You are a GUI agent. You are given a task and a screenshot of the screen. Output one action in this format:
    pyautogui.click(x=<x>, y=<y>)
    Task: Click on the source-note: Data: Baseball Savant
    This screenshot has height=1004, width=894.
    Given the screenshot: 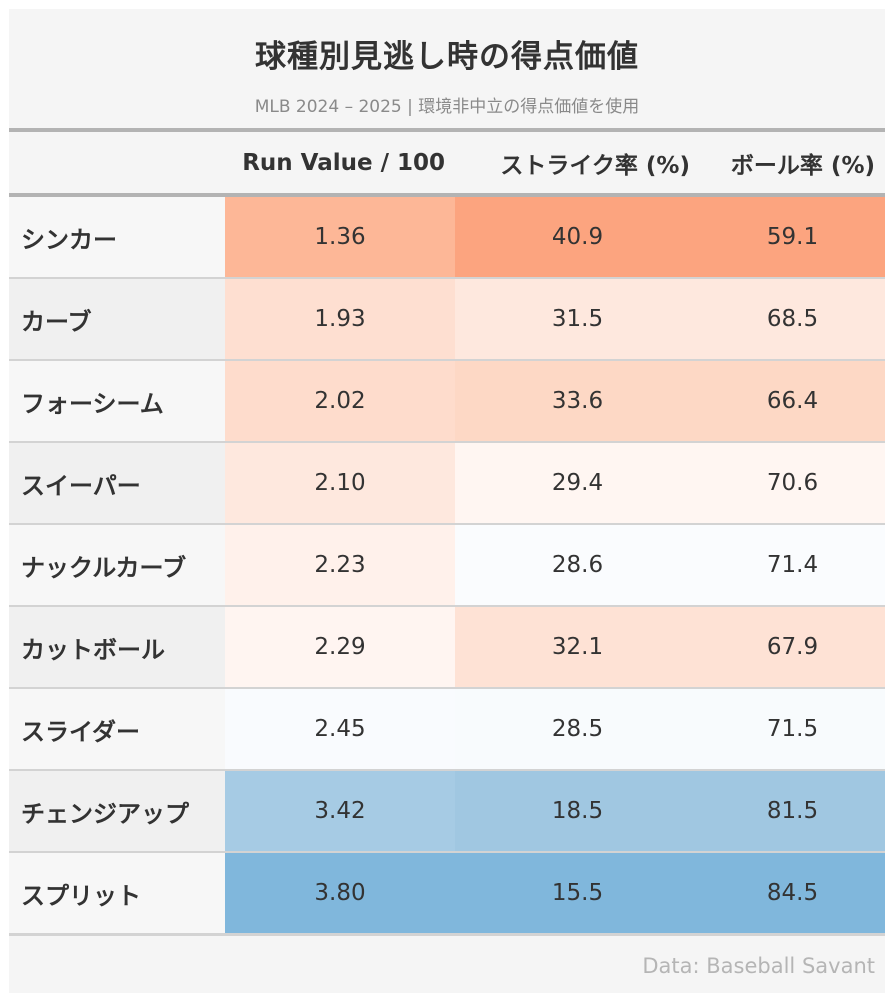 What is the action you would take?
    pyautogui.click(x=758, y=966)
    